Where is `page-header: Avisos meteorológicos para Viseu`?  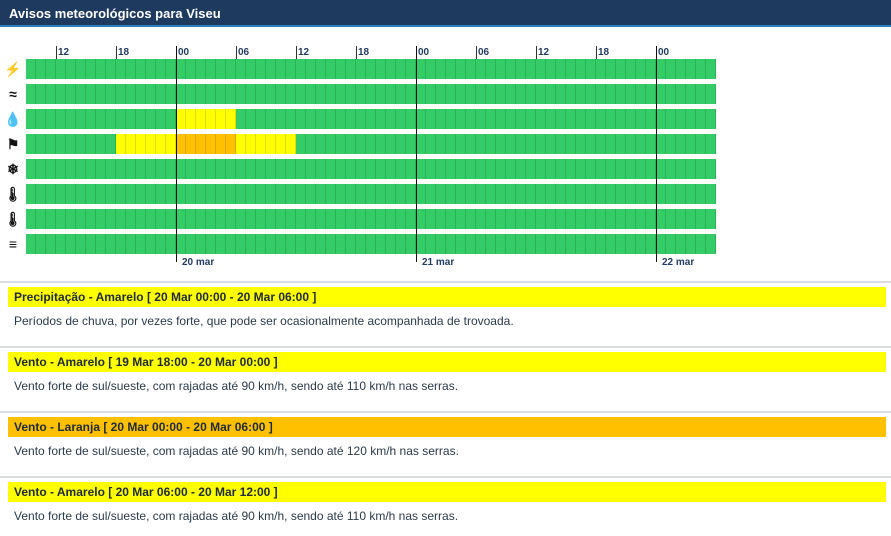
page-header: Avisos meteorológicos para Viseu is located at coordinates (445, 13).